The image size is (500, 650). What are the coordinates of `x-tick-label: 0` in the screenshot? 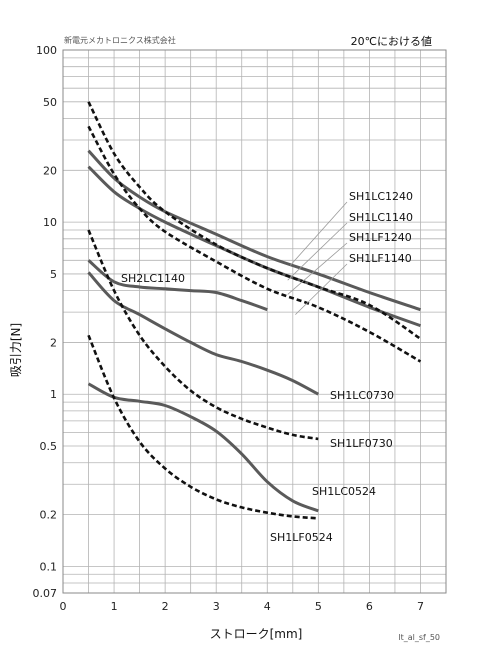 It's located at (63, 606).